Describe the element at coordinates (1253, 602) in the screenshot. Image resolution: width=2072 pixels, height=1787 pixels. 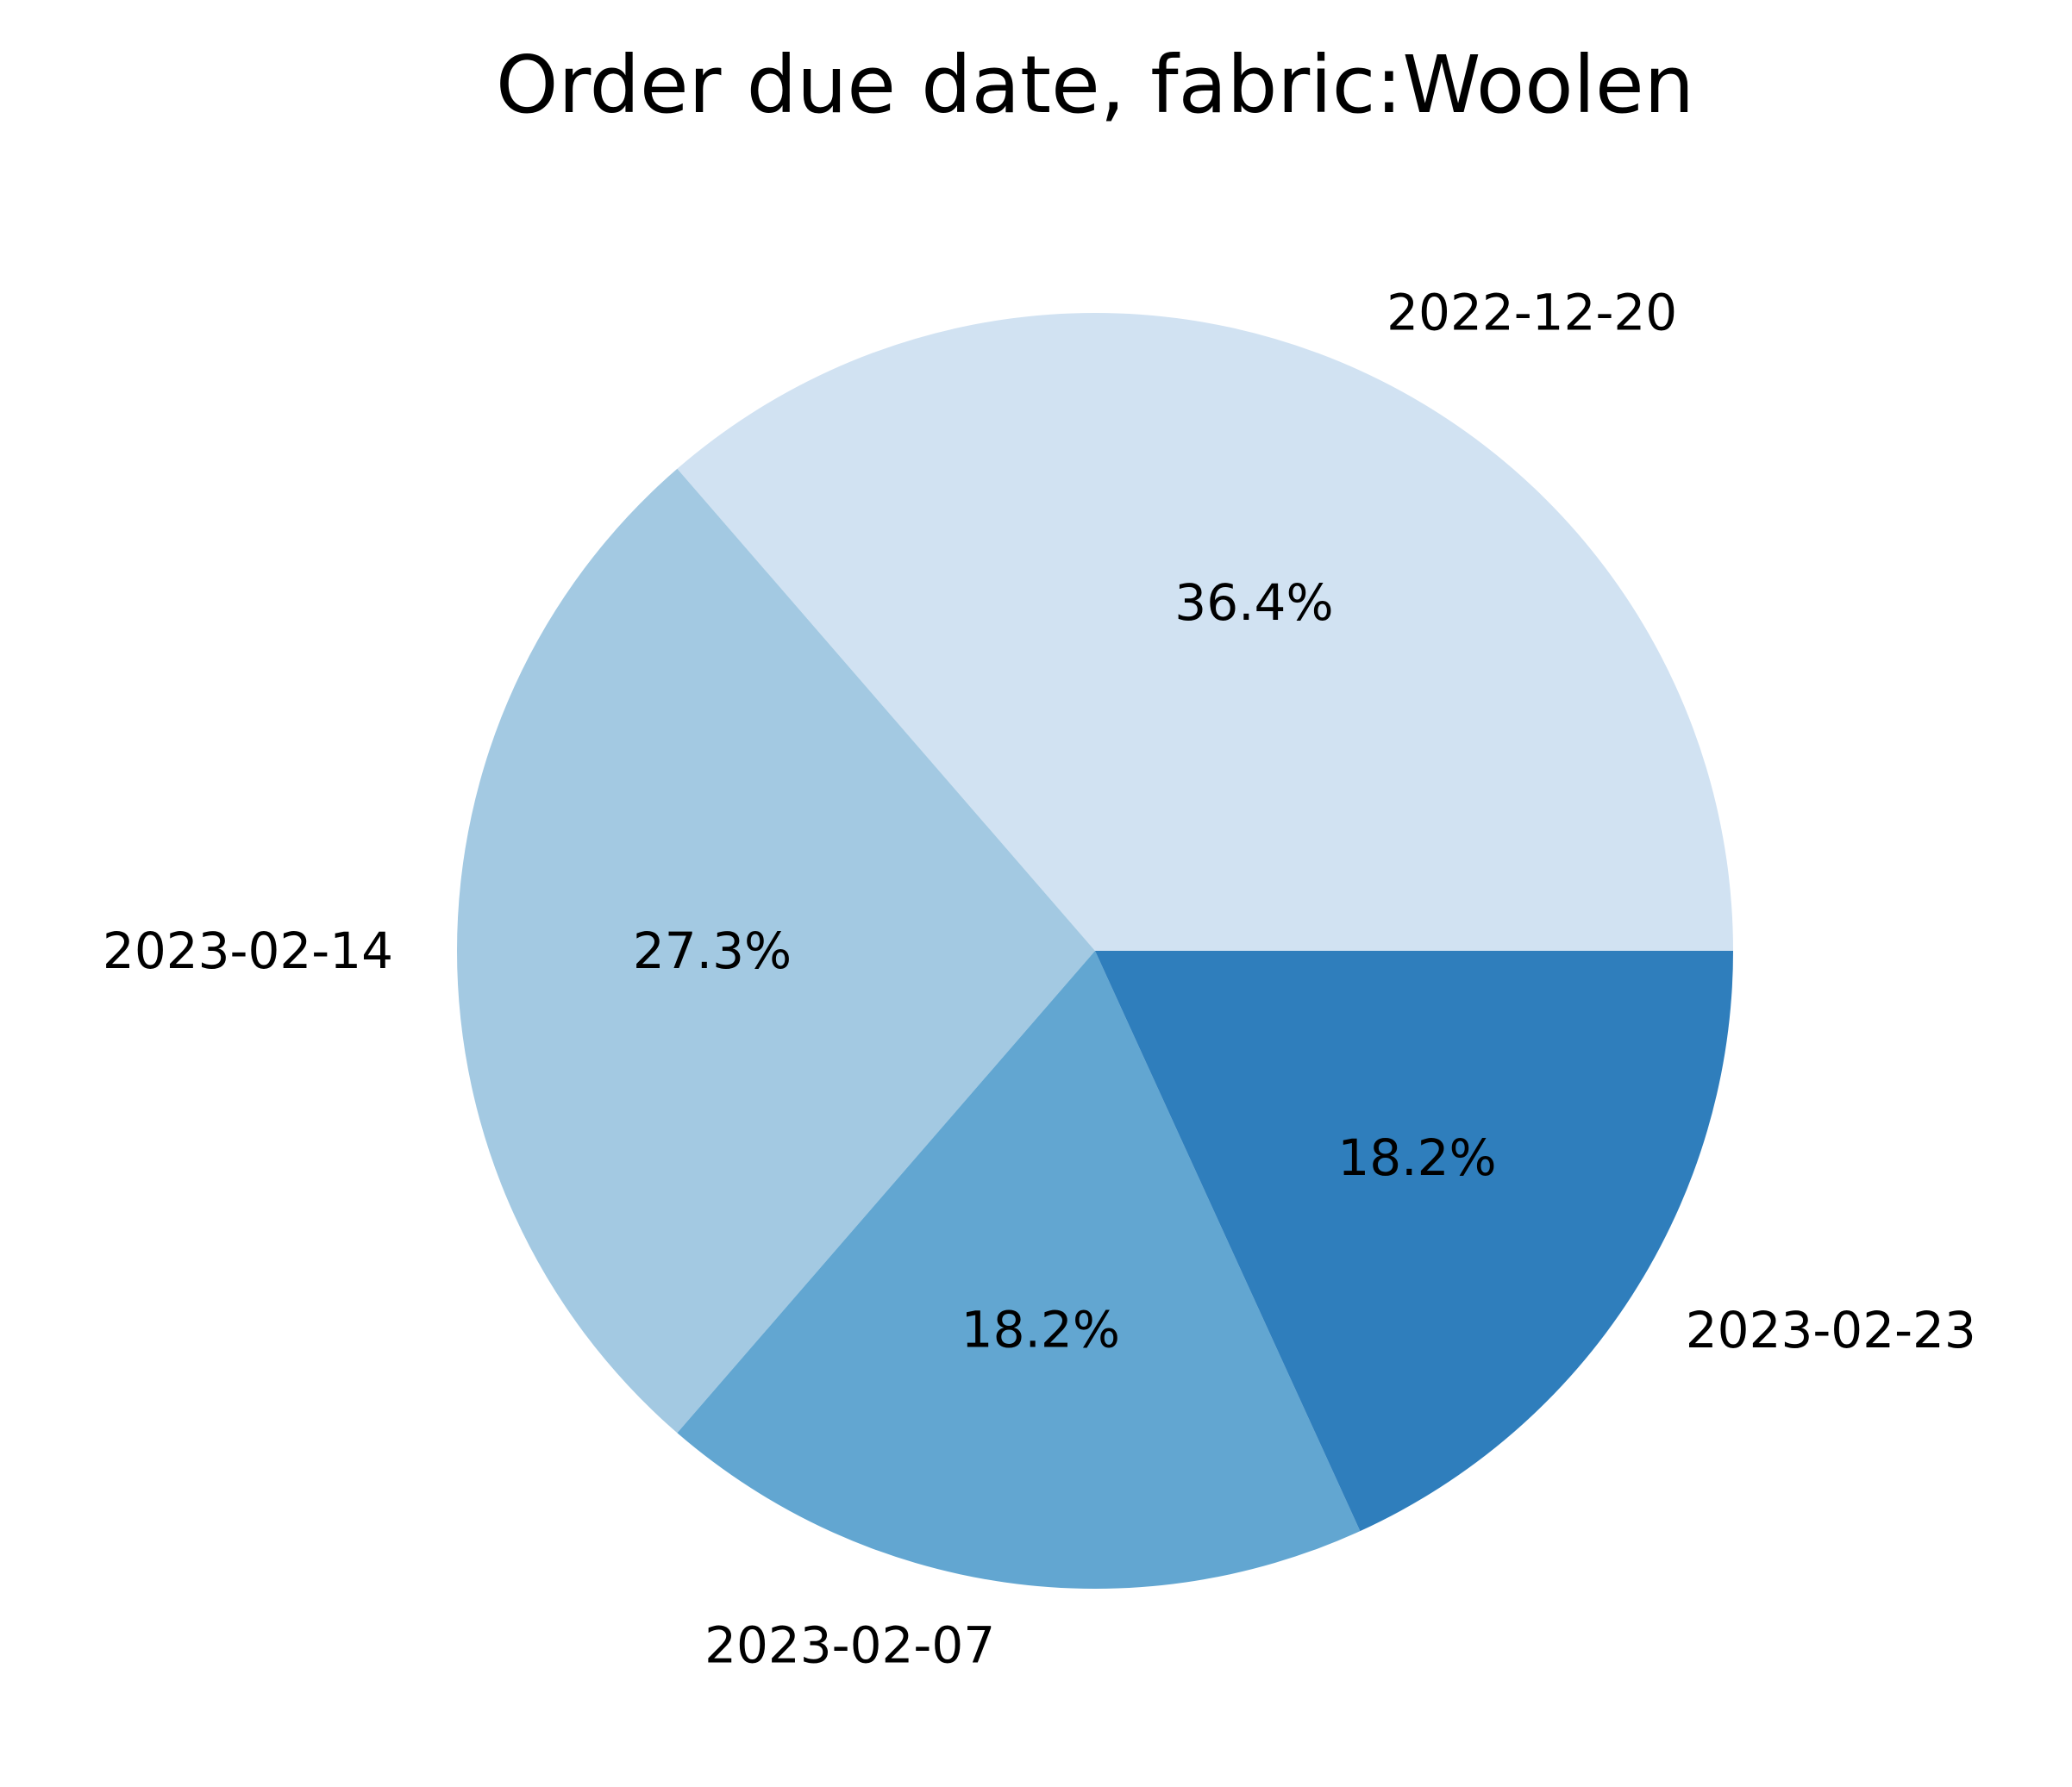
I see `percent-label-2022-12-20: 36.4%` at that location.